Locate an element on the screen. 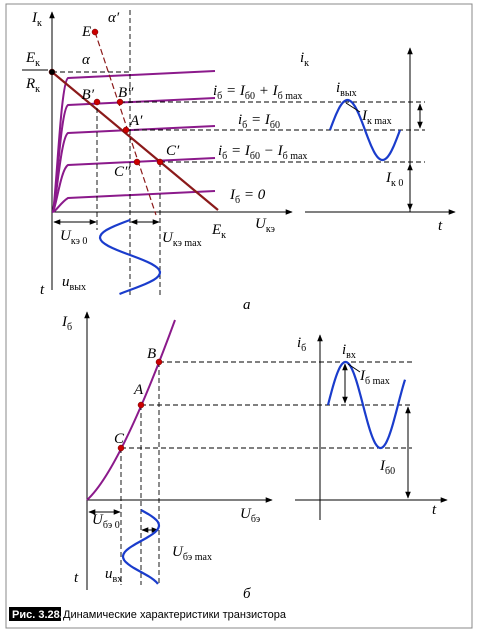 This screenshot has height=635, width=478. label: iб = Iб0 + Iб max is located at coordinates (257, 92).